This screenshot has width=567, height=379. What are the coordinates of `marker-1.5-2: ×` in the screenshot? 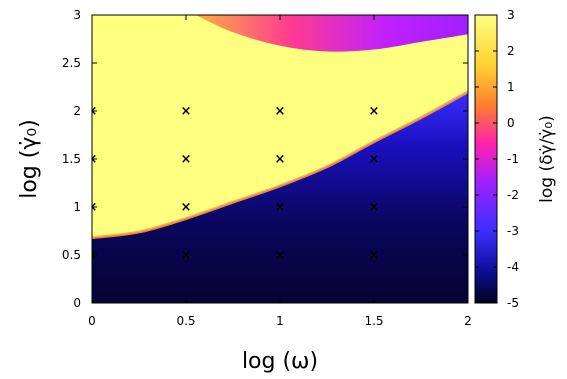 It's located at (374, 111).